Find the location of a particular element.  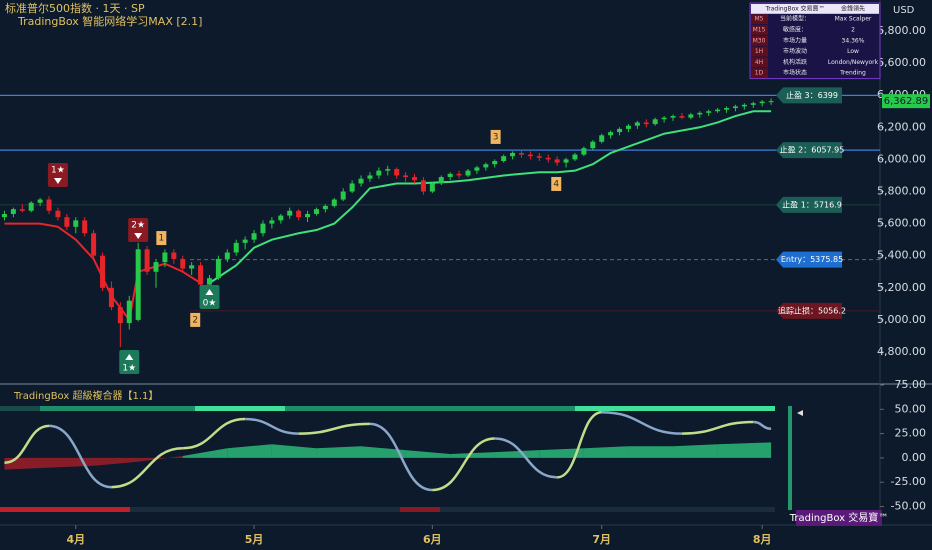

table-cell-text: M5 is located at coordinates (759, 19).